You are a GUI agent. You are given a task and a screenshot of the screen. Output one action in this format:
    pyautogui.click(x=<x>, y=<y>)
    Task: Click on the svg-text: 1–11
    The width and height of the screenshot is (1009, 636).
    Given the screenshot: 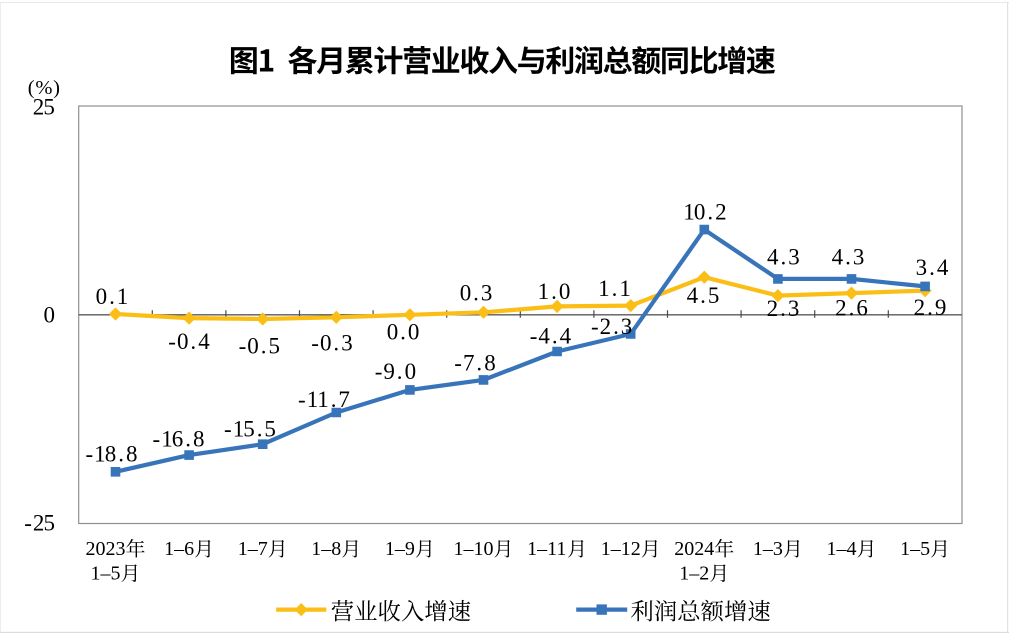 What is the action you would take?
    pyautogui.click(x=546, y=549)
    